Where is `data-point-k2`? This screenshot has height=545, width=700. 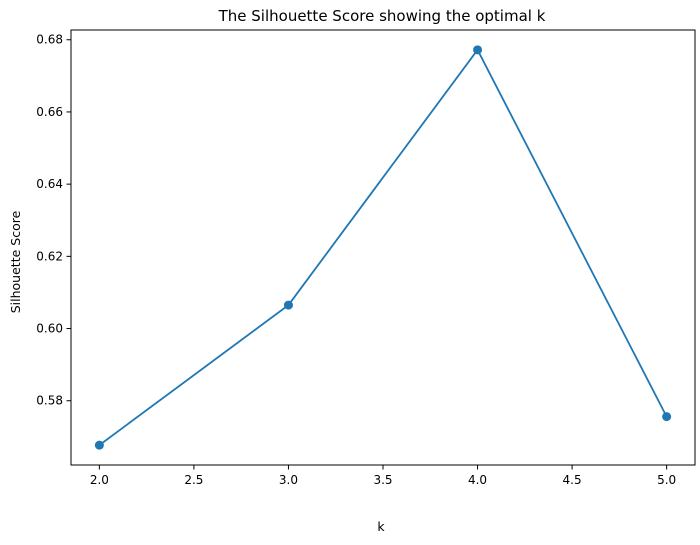
data-point-k2 is located at coordinates (99, 445).